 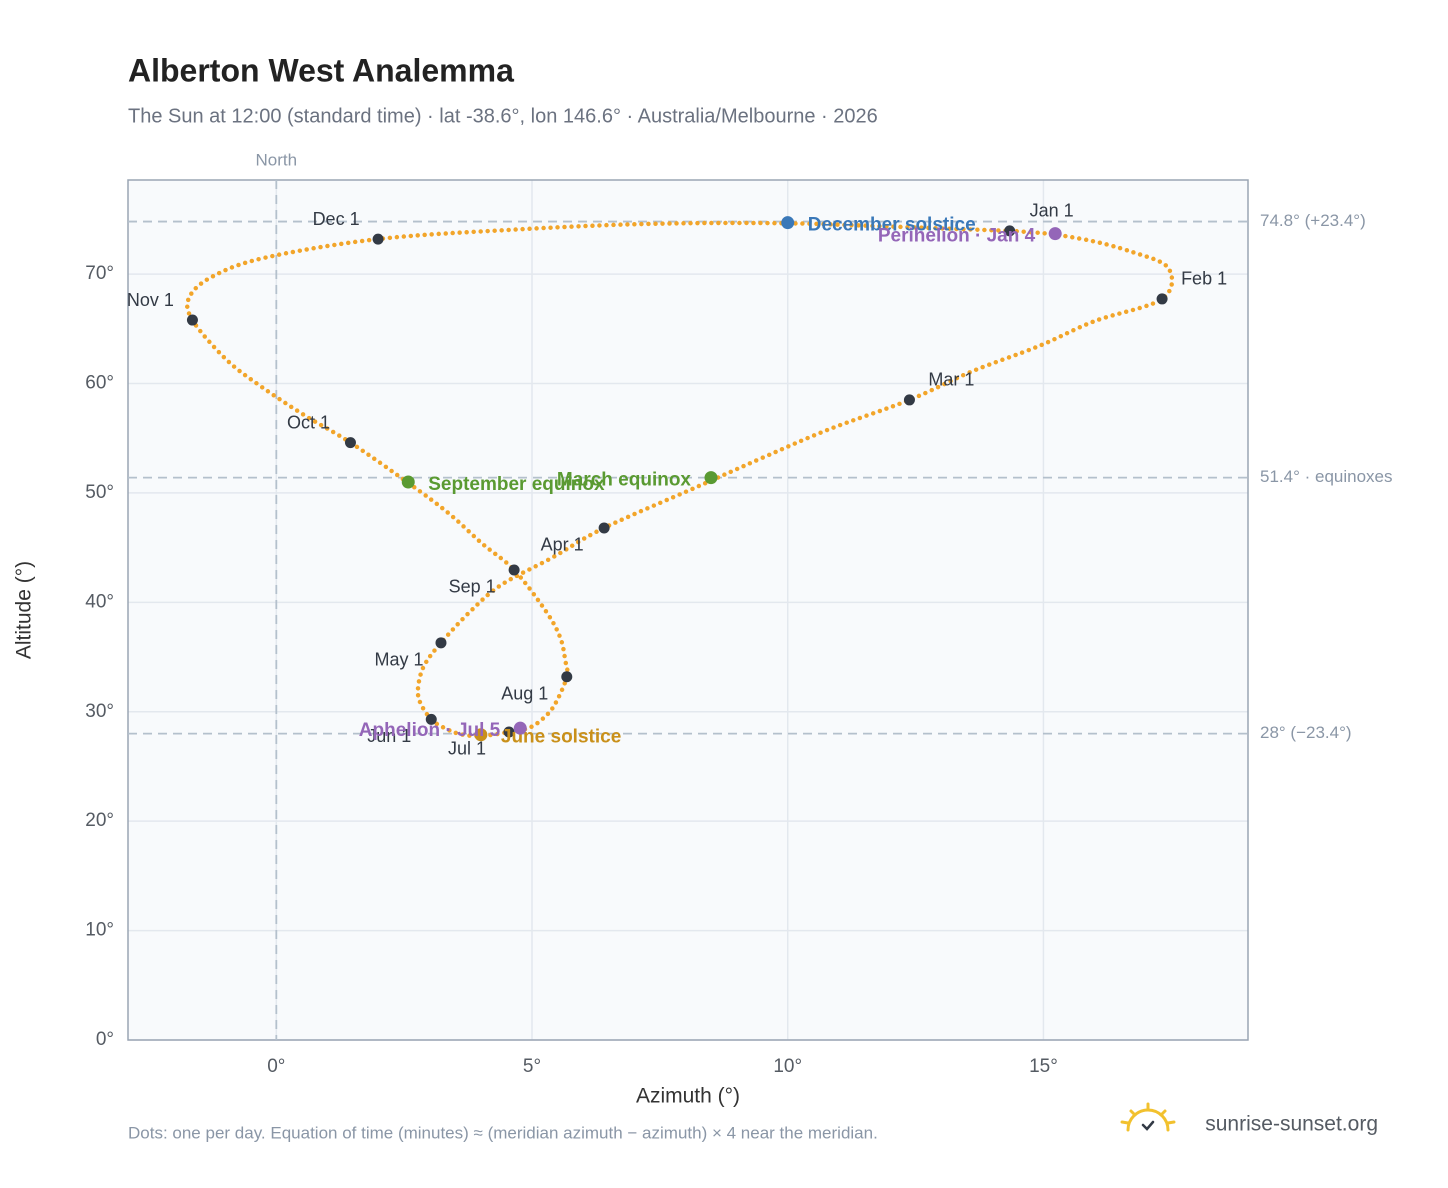 What do you see at coordinates (99, 383) in the screenshot?
I see `y-tick-label: 60°` at bounding box center [99, 383].